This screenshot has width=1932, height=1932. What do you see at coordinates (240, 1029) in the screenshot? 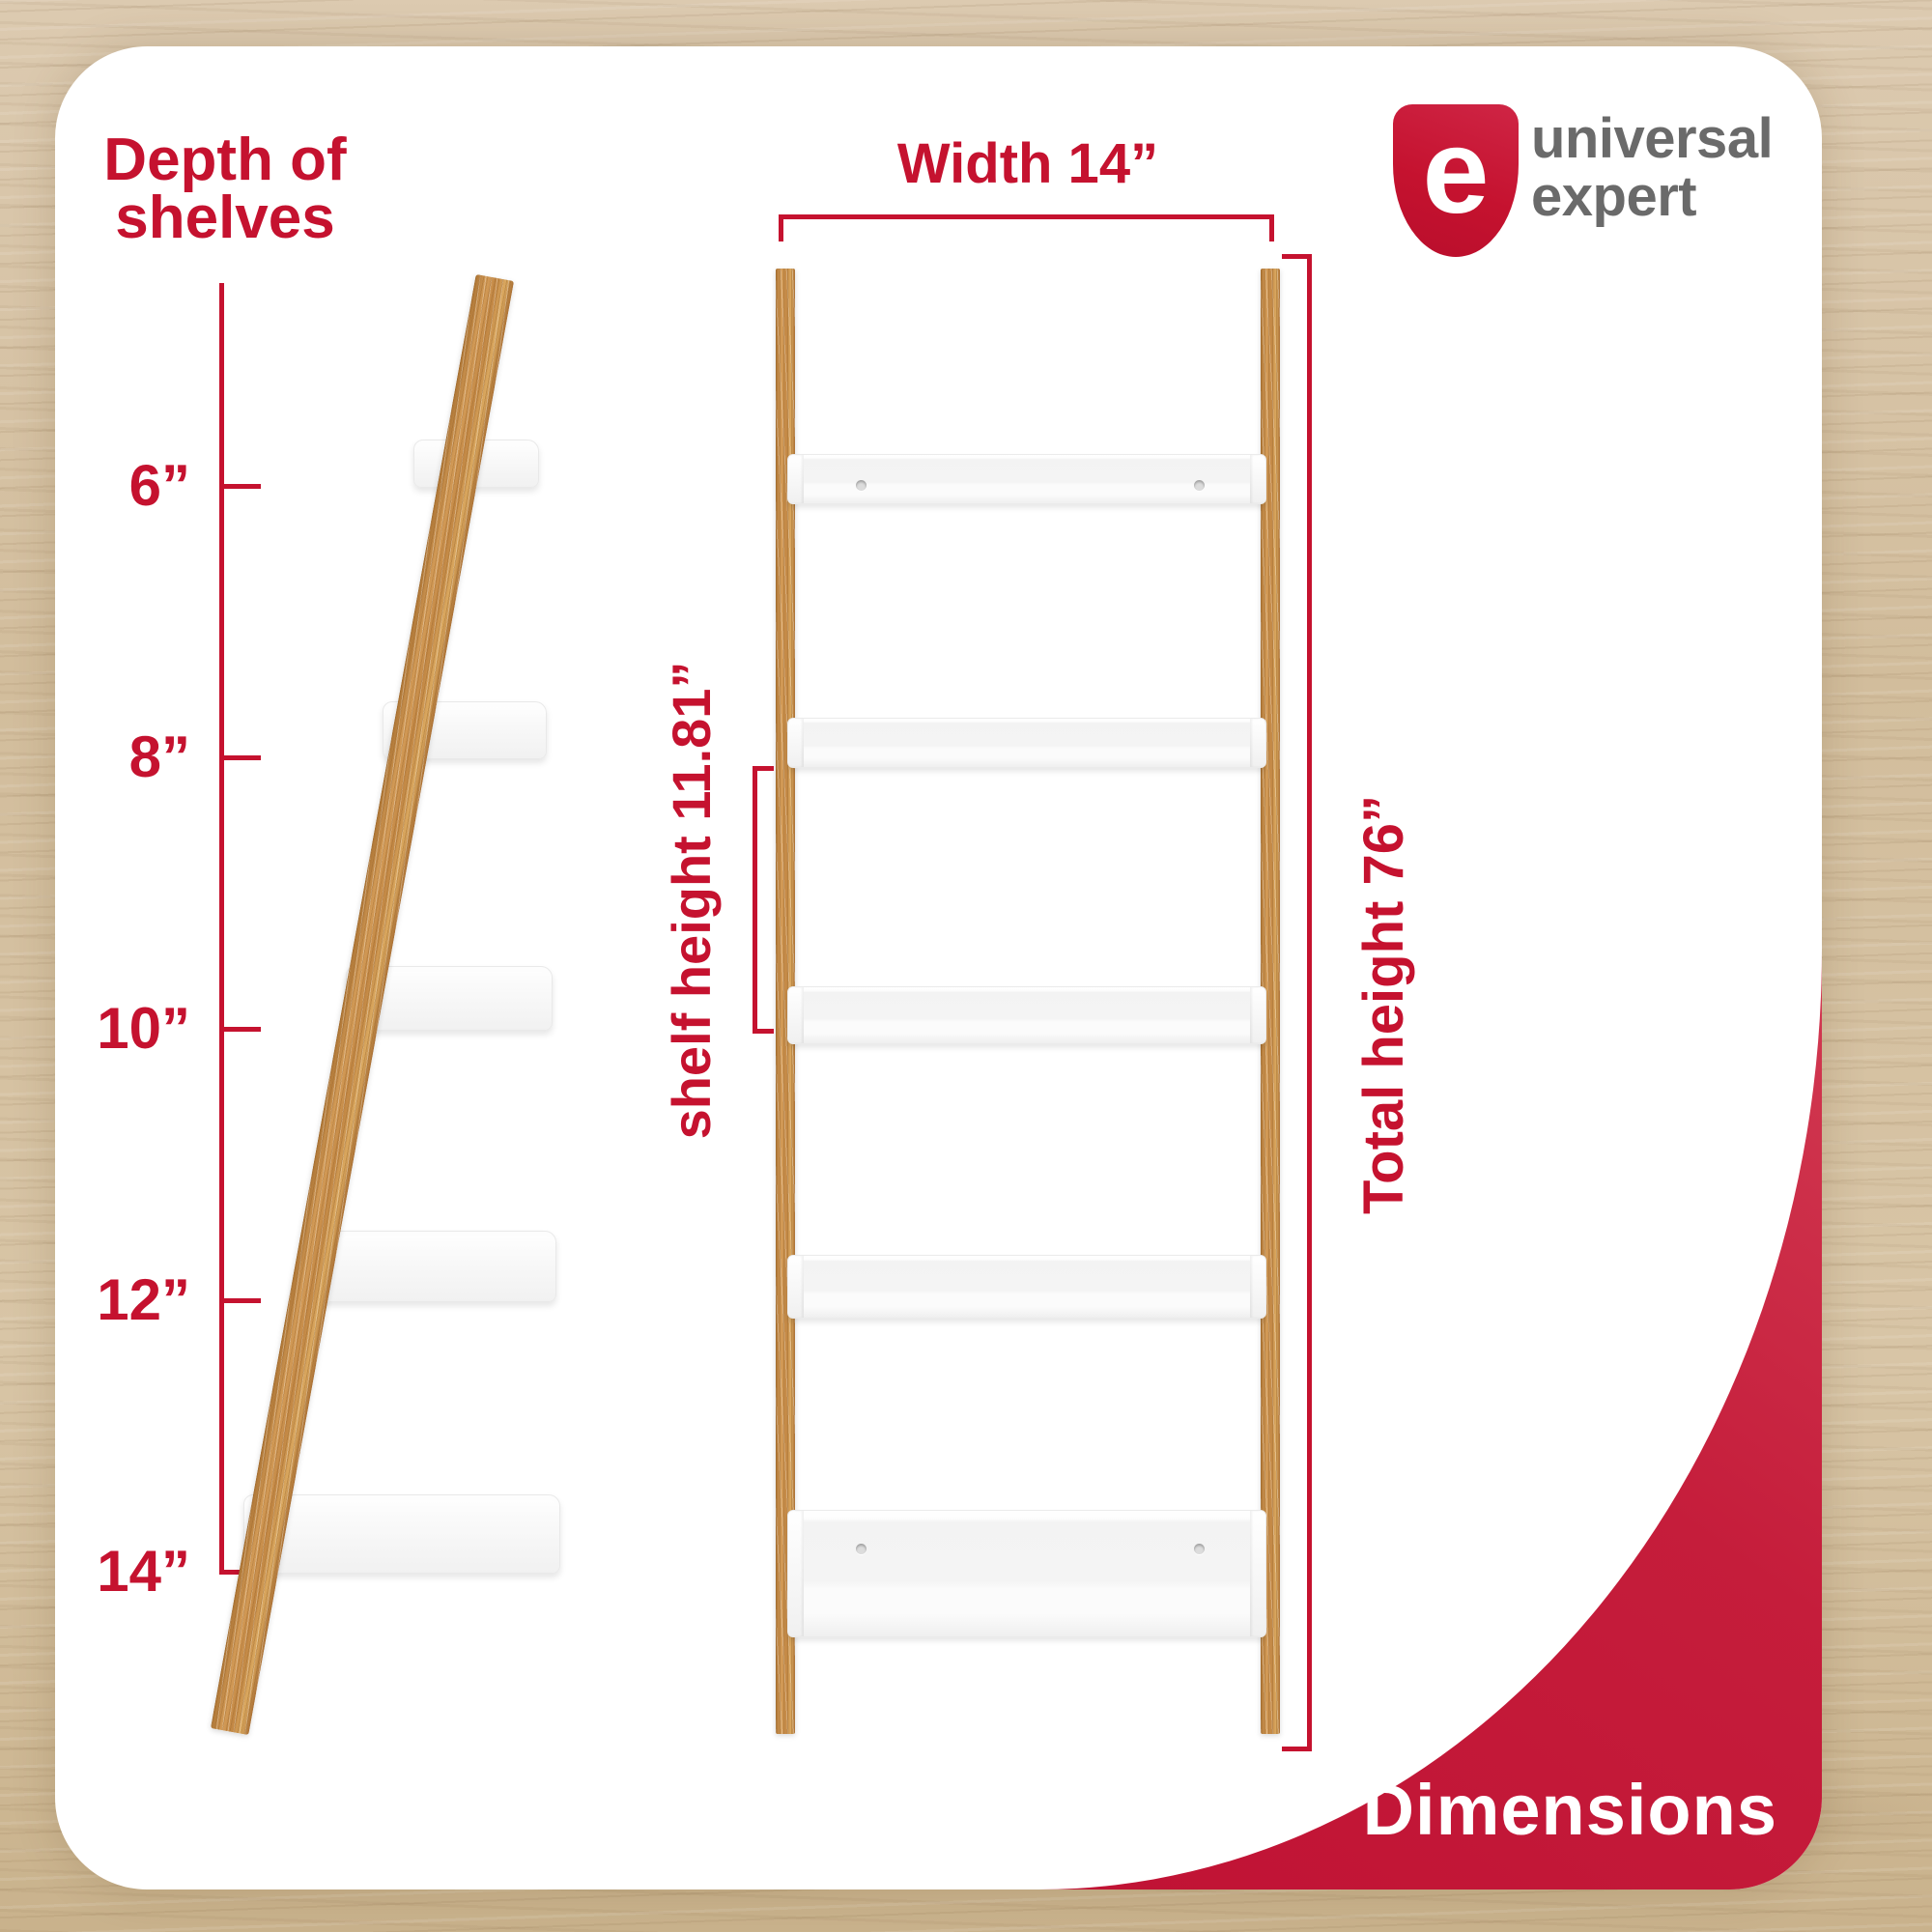
I see `depth-tick-10in` at bounding box center [240, 1029].